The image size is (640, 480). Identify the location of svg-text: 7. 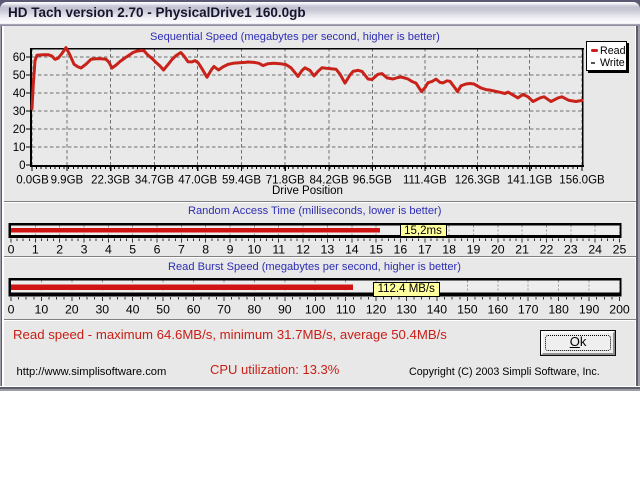
(181, 250).